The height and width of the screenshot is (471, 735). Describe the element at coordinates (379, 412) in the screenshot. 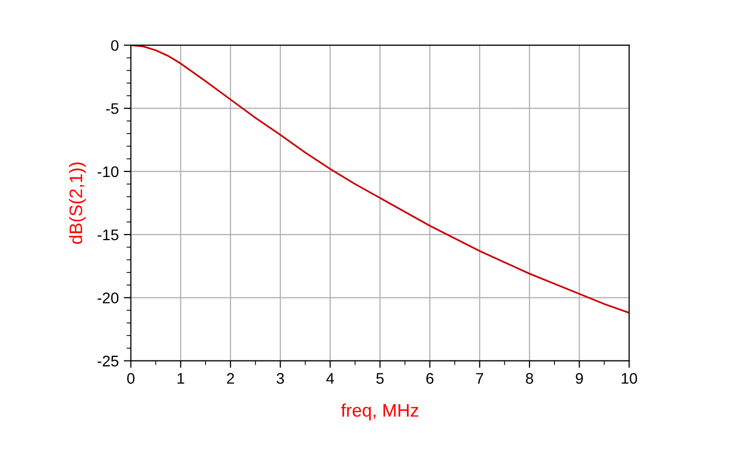

I see `x-axis-title: freq, MHz` at that location.